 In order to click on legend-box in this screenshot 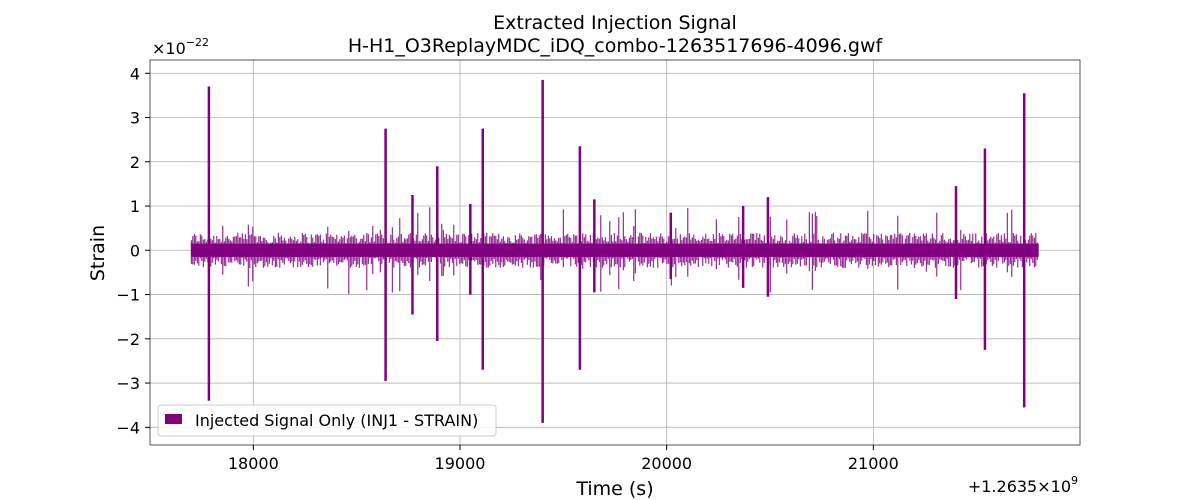, I will do `click(327, 420)`.